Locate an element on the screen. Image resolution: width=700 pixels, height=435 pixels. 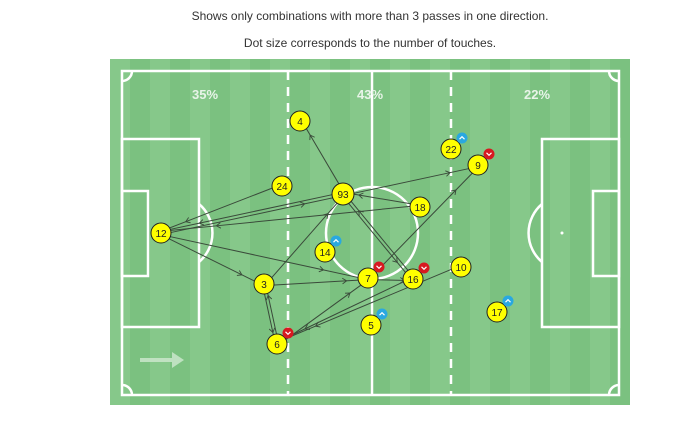
player-number: 12 is located at coordinates (161, 234).